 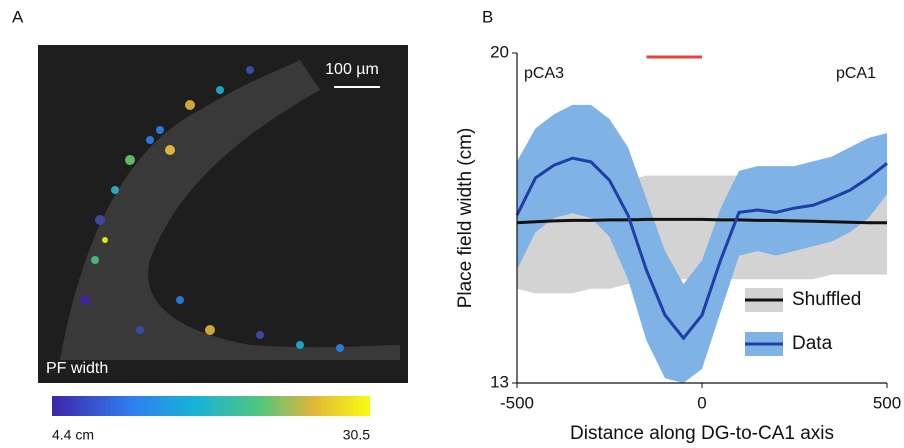 I want to click on x-tick-label: 0, so click(x=701, y=402).